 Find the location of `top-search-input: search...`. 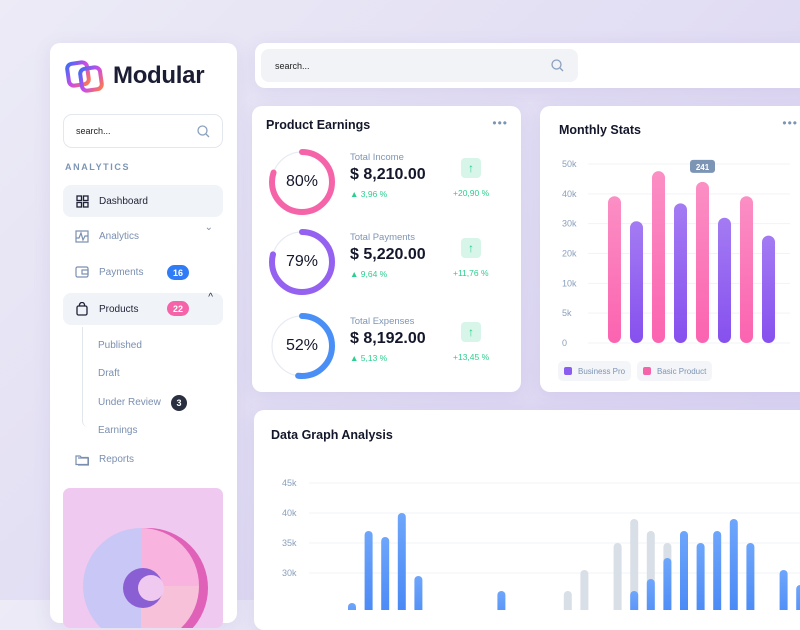

top-search-input: search... is located at coordinates (419, 65).